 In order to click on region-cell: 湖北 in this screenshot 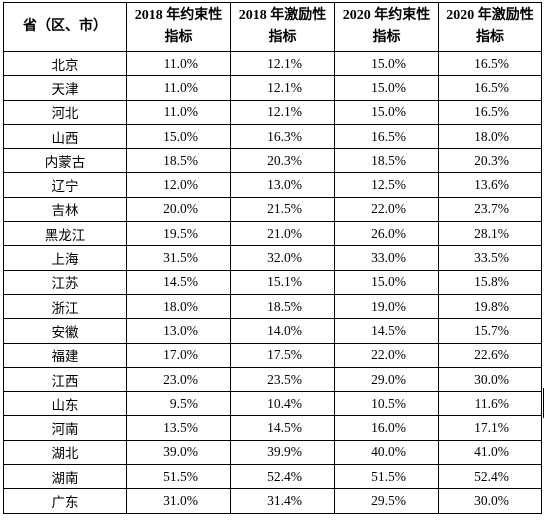, I will do `click(65, 452)`.